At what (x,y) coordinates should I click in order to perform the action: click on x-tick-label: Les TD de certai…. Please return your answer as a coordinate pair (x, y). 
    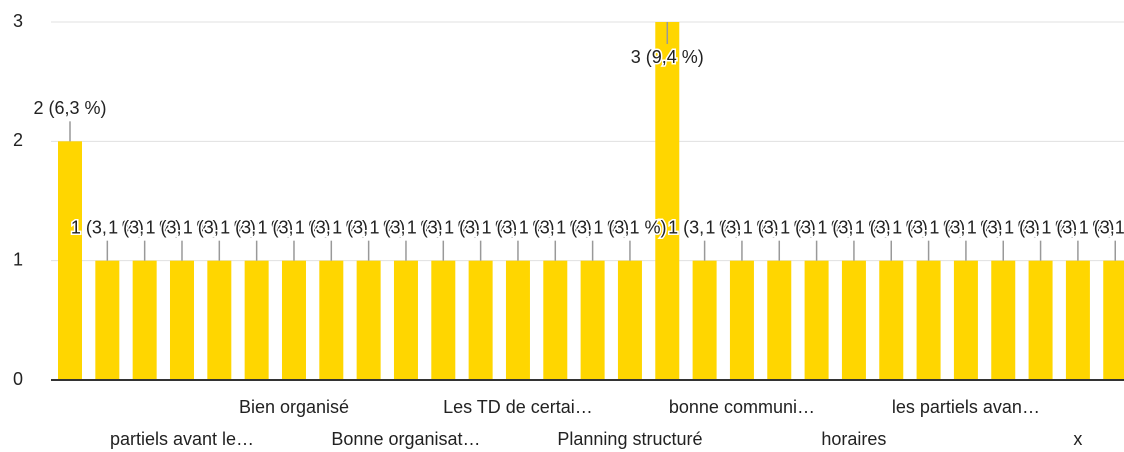
    Looking at the image, I should click on (518, 407).